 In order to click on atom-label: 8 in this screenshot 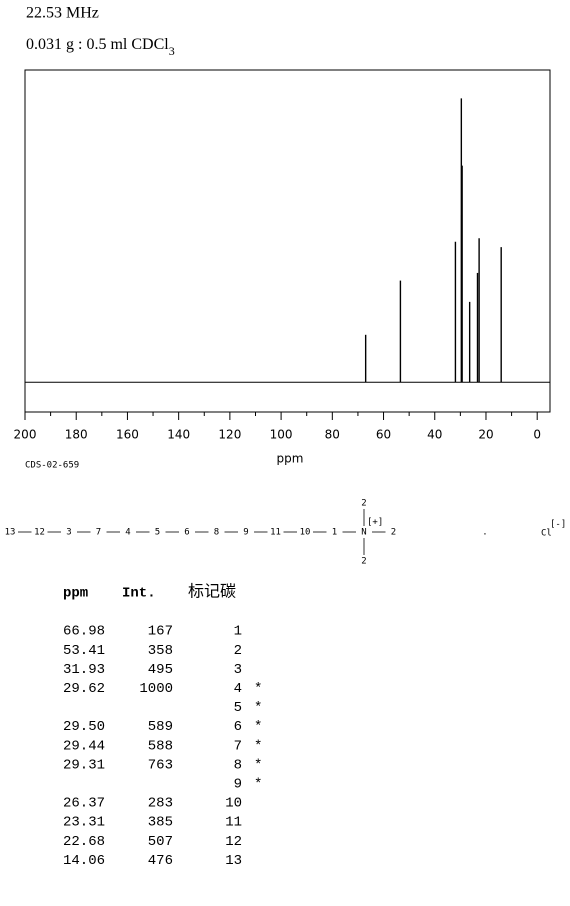, I will do `click(216, 533)`.